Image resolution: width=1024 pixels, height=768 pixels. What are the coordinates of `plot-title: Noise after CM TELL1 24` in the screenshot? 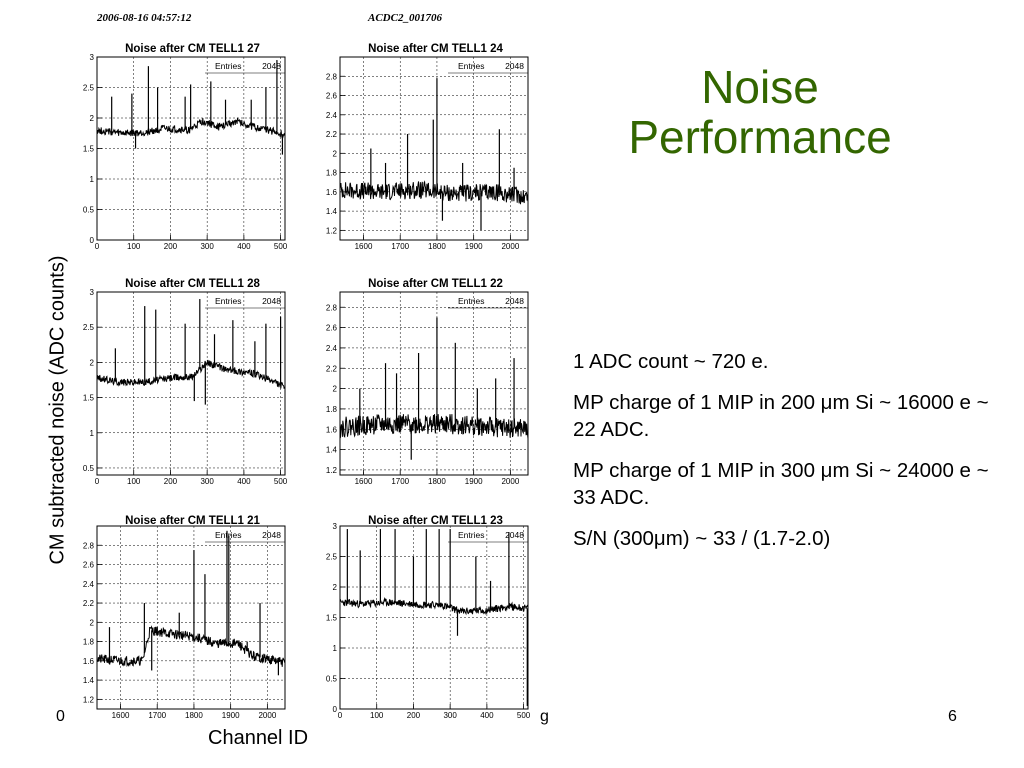 It's located at (435, 49).